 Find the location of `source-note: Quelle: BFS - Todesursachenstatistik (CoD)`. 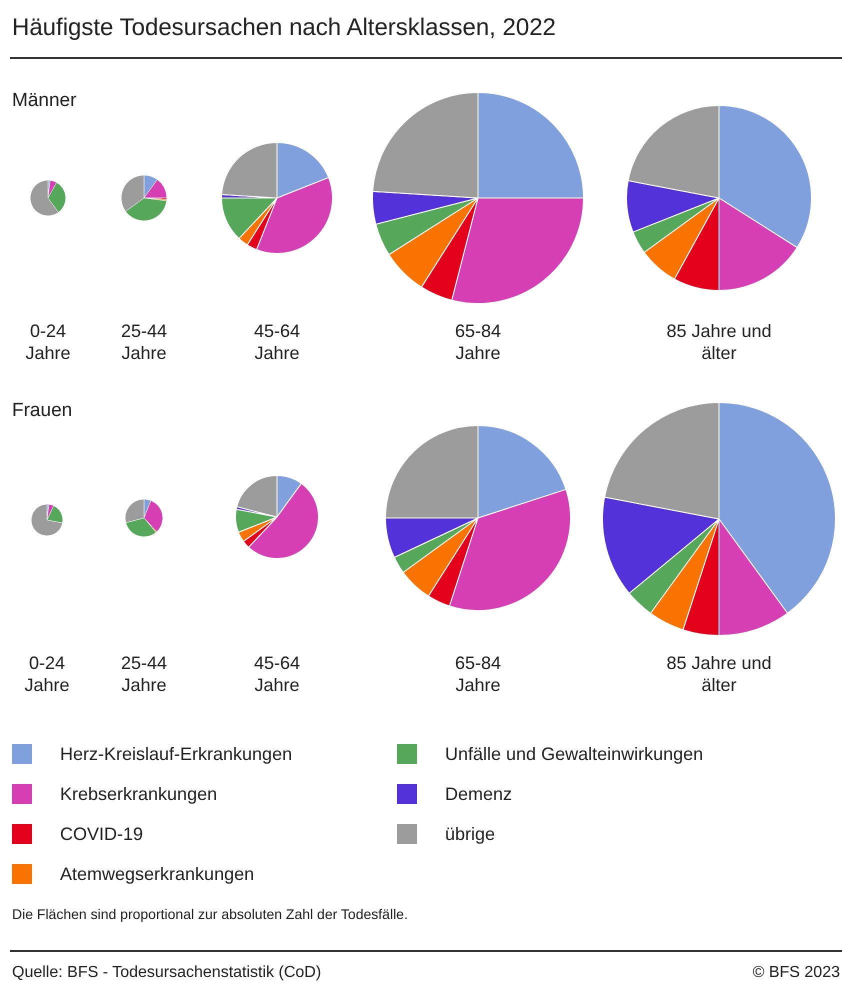

source-note: Quelle: BFS - Todesursachenstatistik (CoD) is located at coordinates (167, 973).